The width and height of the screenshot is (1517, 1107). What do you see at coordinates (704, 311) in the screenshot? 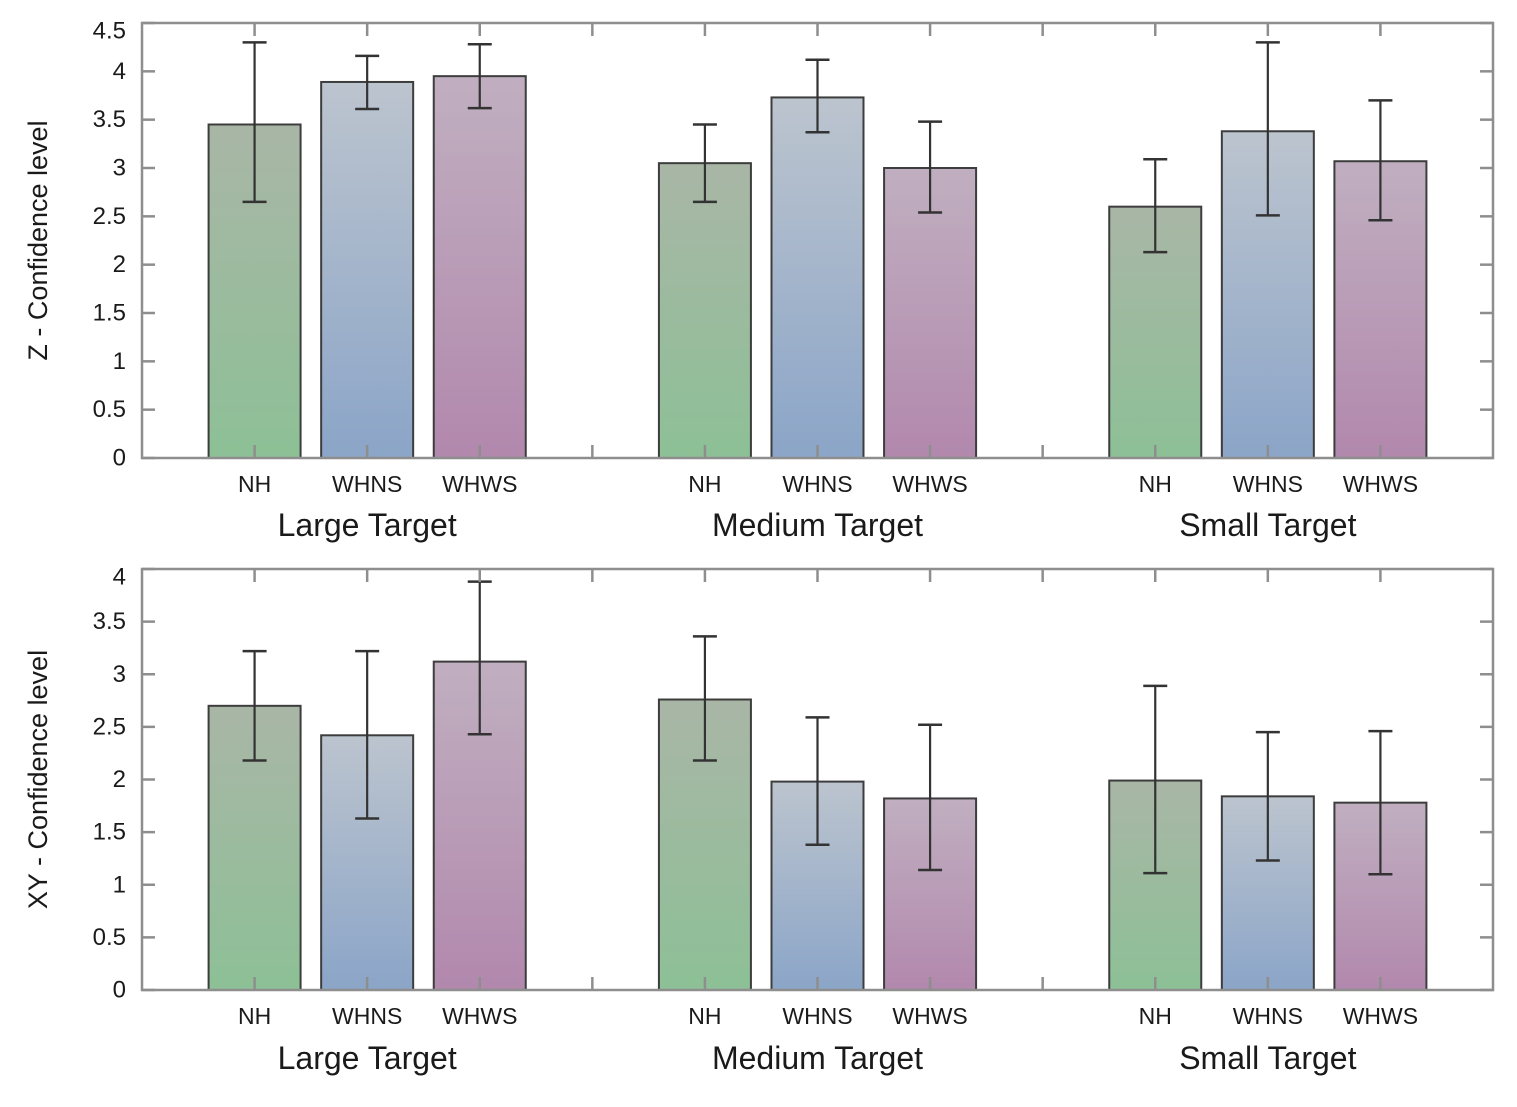
I see `bar-medium-target-nh` at bounding box center [704, 311].